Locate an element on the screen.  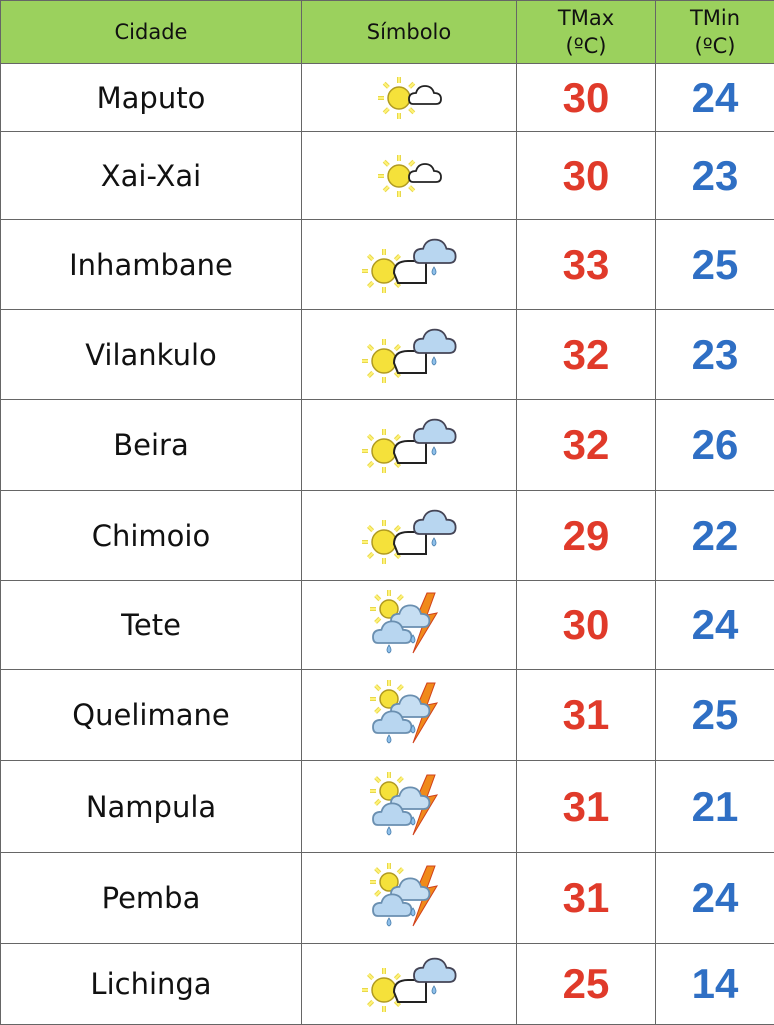
header-tmax-label: TMax is located at coordinates (586, 18).